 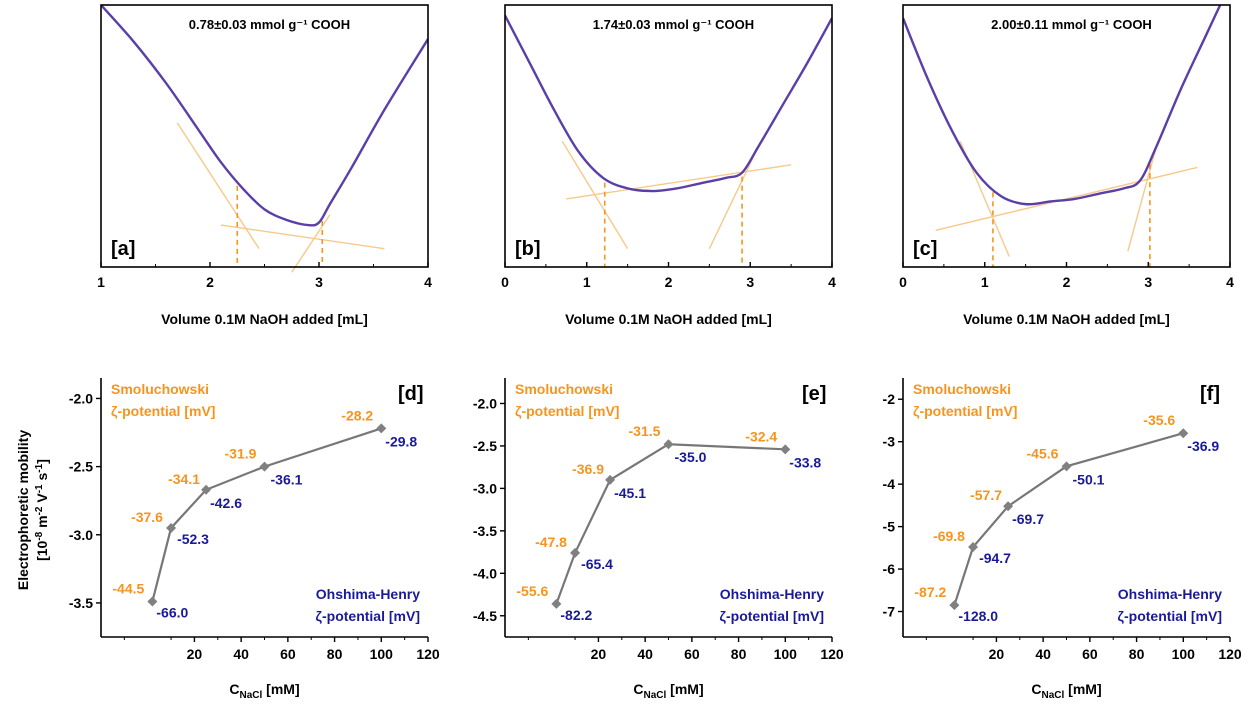 I want to click on y-tick-label: -4.0, so click(x=485, y=573).